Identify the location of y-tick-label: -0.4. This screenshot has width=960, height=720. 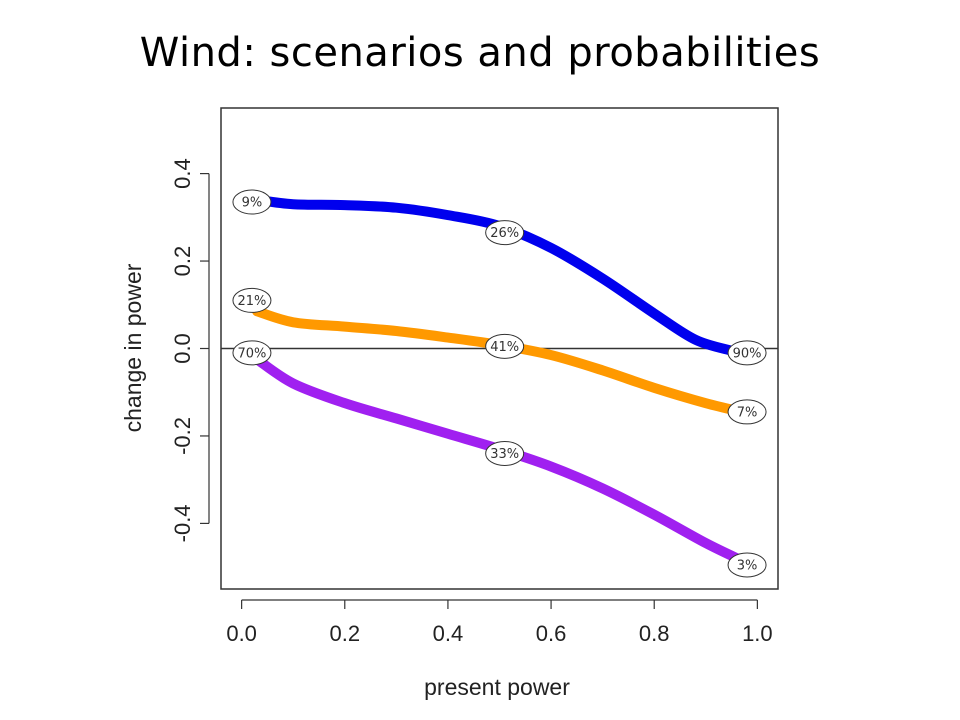
(182, 523).